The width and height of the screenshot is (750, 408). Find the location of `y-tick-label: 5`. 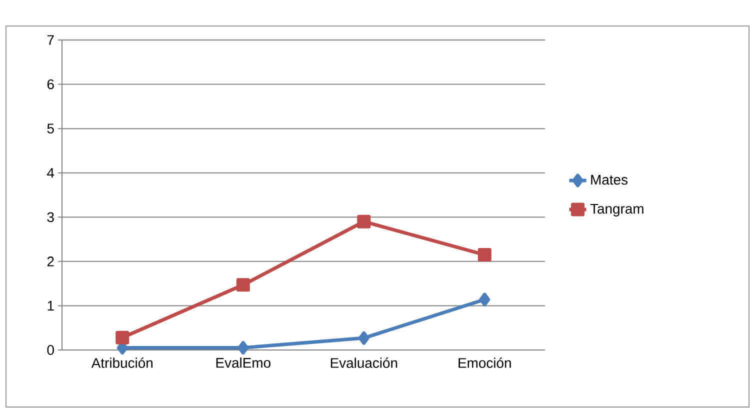

y-tick-label: 5 is located at coordinates (50, 129).